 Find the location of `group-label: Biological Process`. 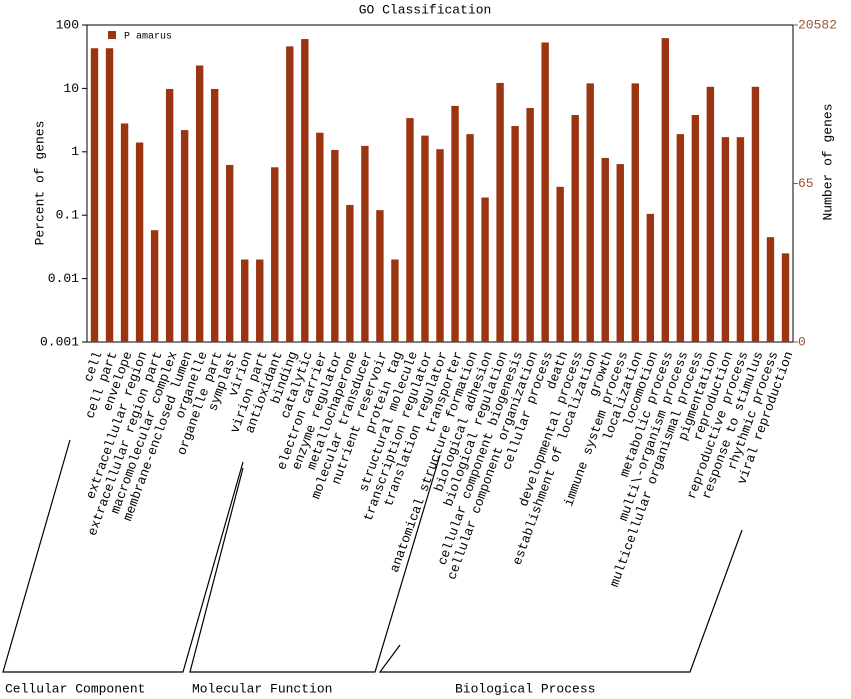

group-label: Biological Process is located at coordinates (525, 688).